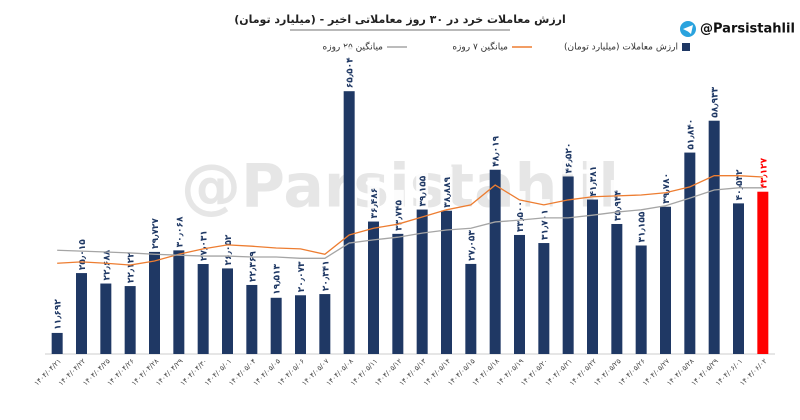 The image size is (800, 420). Describe the element at coordinates (480, 47) in the screenshot. I see `legend-label: میانگین ۷ روزه` at that location.